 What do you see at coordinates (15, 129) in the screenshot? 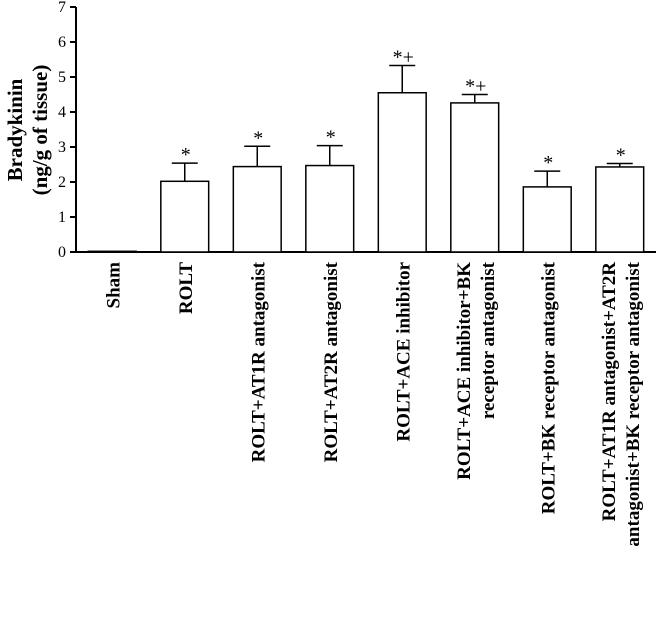
I see `y-axis-label-line-1: Bradykinin` at bounding box center [15, 129].